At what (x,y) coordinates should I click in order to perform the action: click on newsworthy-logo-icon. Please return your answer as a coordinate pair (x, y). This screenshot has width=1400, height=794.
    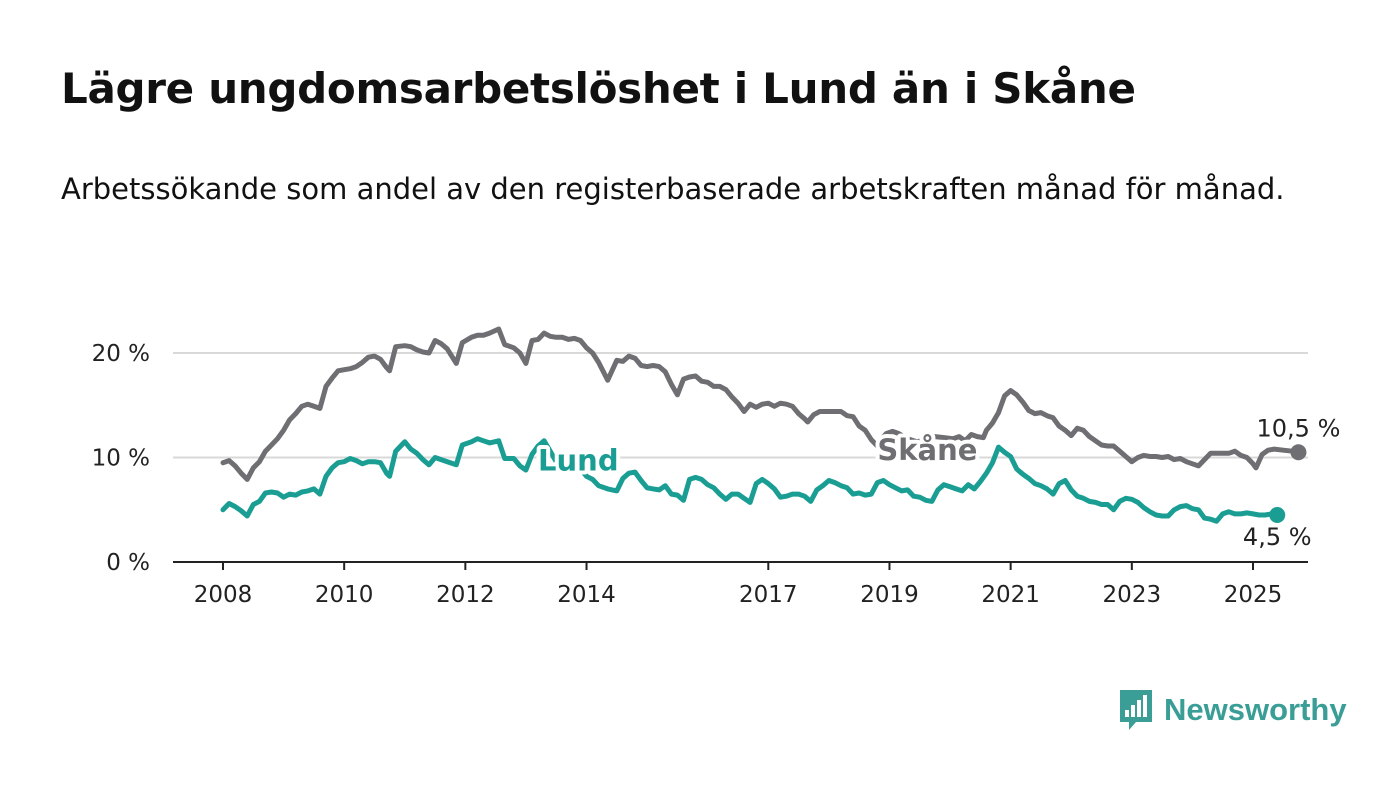
    Looking at the image, I should click on (1136, 710).